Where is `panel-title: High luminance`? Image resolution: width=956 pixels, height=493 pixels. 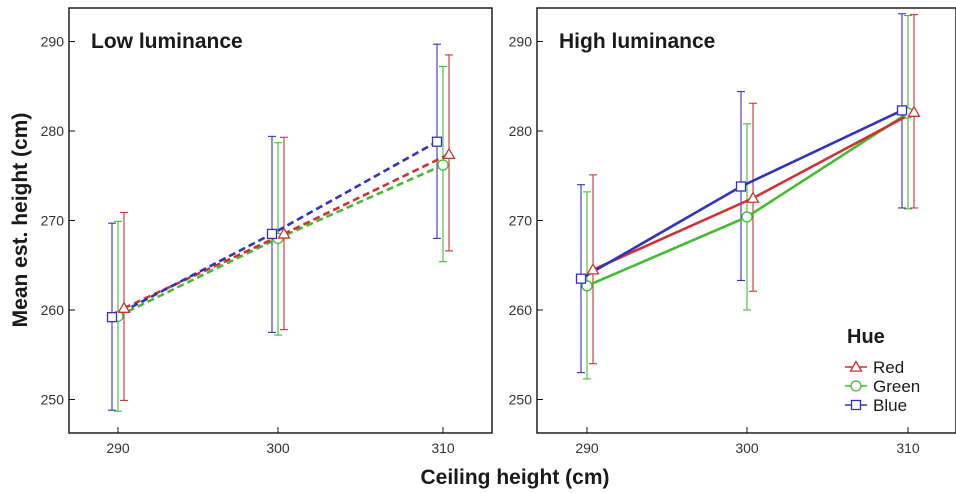
panel-title: High luminance is located at coordinates (637, 41).